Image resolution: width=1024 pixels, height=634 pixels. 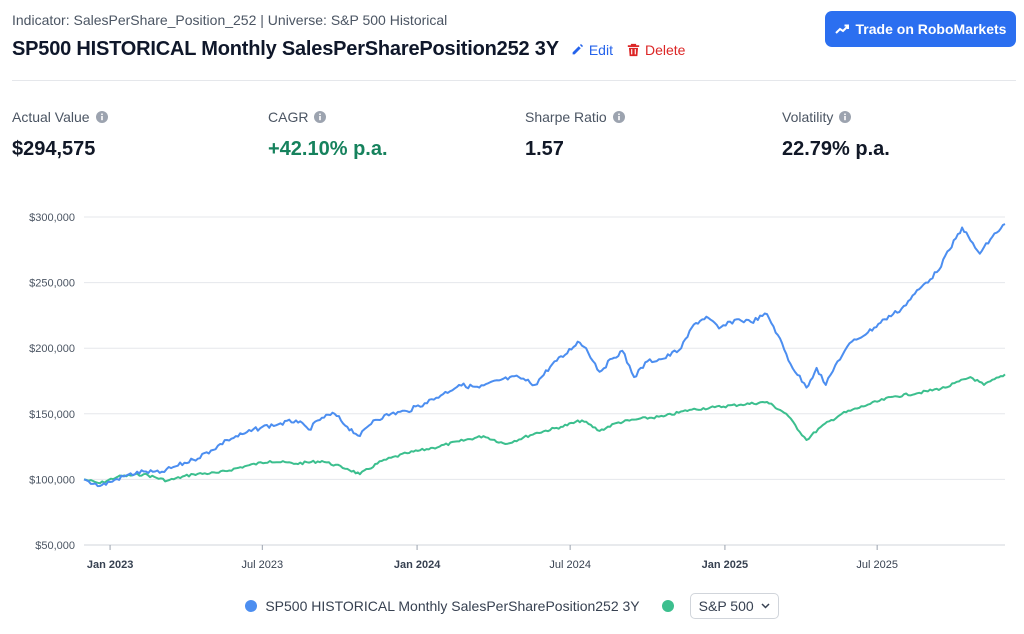 What do you see at coordinates (575, 135) in the screenshot?
I see `stat-sharpe-ratio: Sharpe Ratio 1.57` at bounding box center [575, 135].